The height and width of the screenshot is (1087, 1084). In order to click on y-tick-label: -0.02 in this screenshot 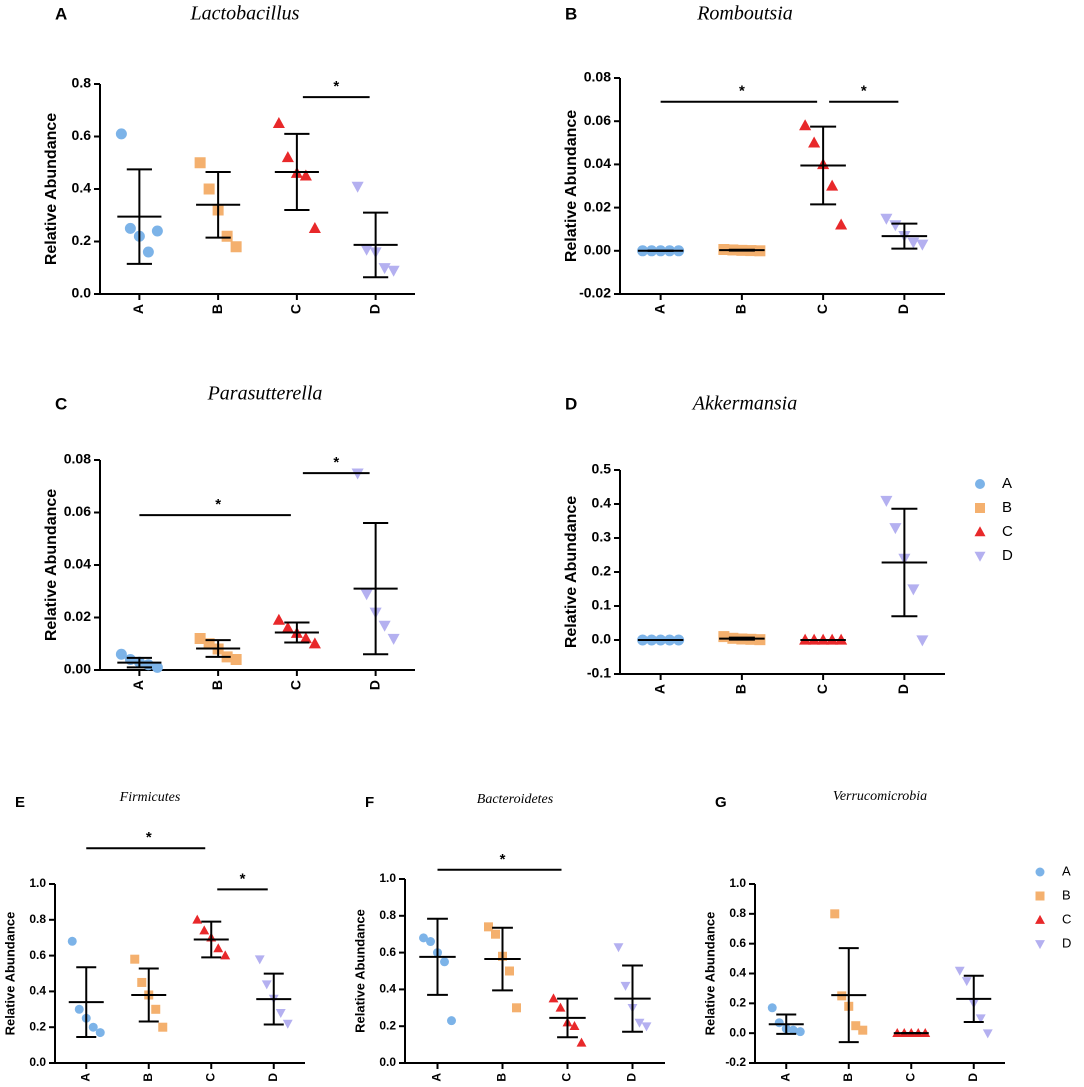, I will do `click(595, 293)`.